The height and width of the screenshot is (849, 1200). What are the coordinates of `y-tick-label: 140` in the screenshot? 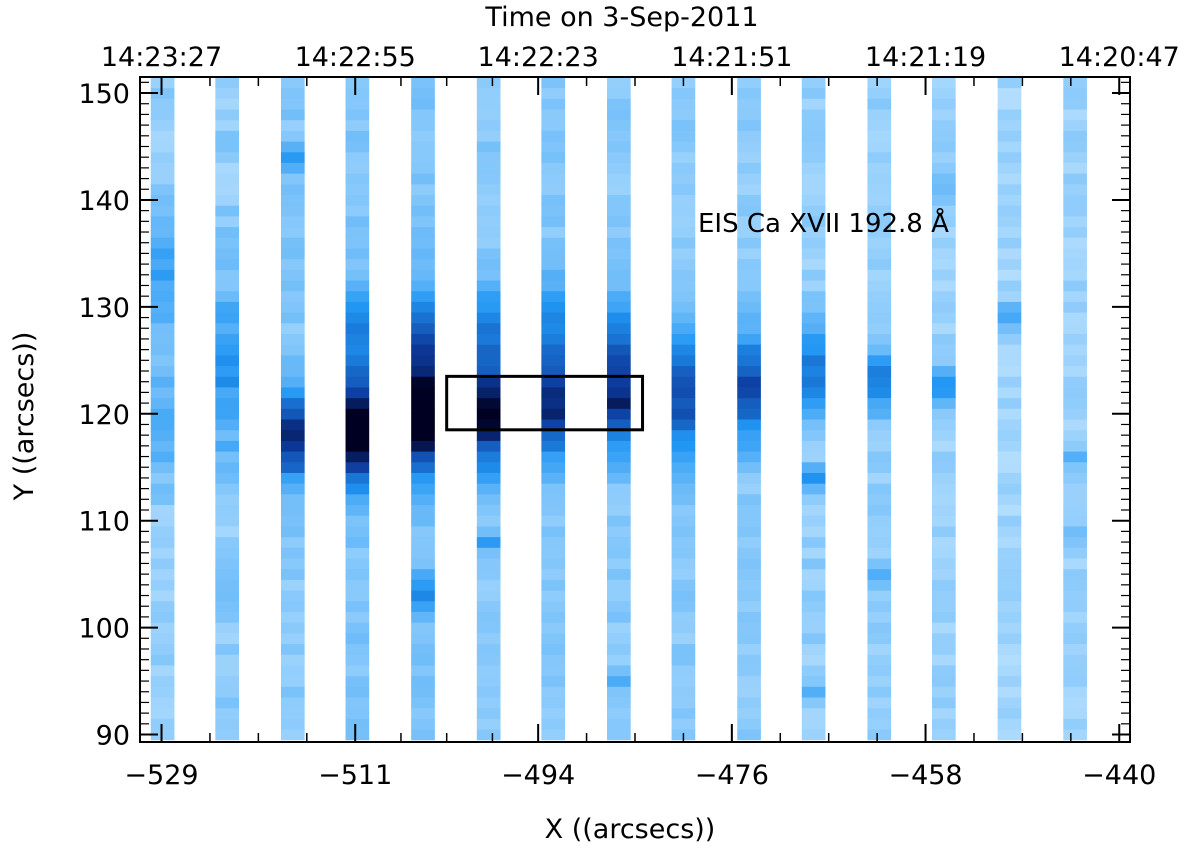 It's located at (104, 201).